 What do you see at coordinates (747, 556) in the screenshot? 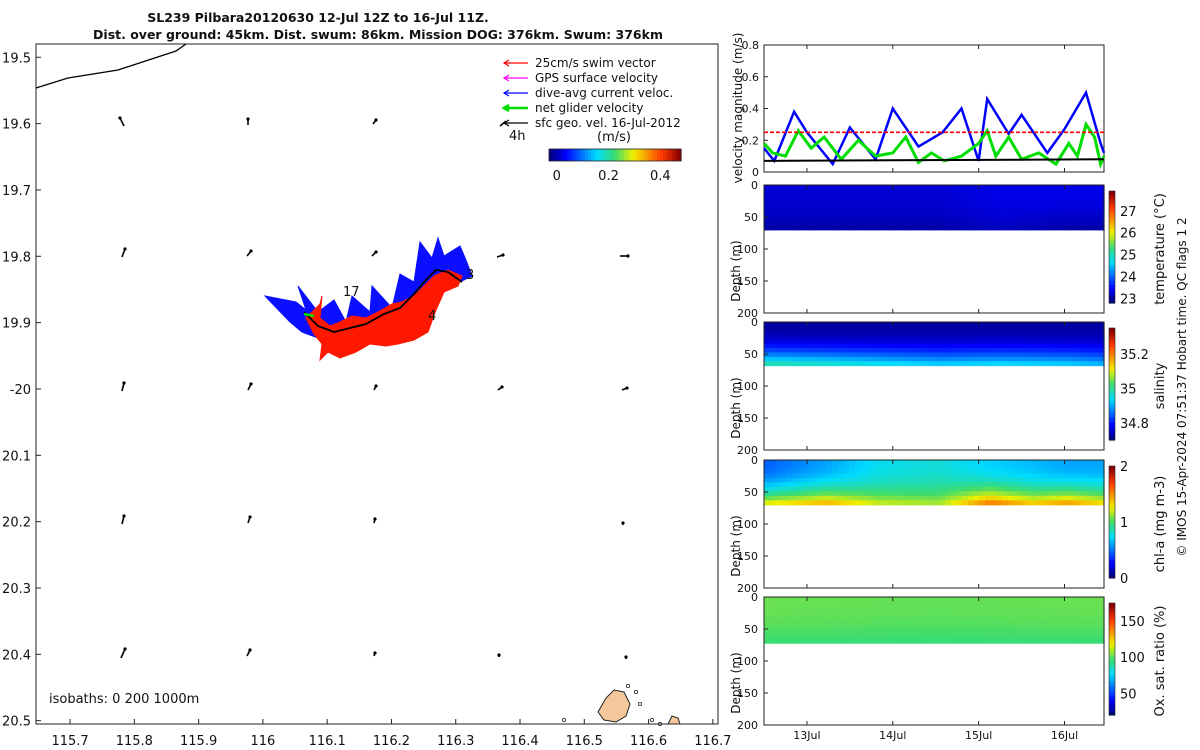
I see `depth-tick-label: 150` at bounding box center [747, 556].